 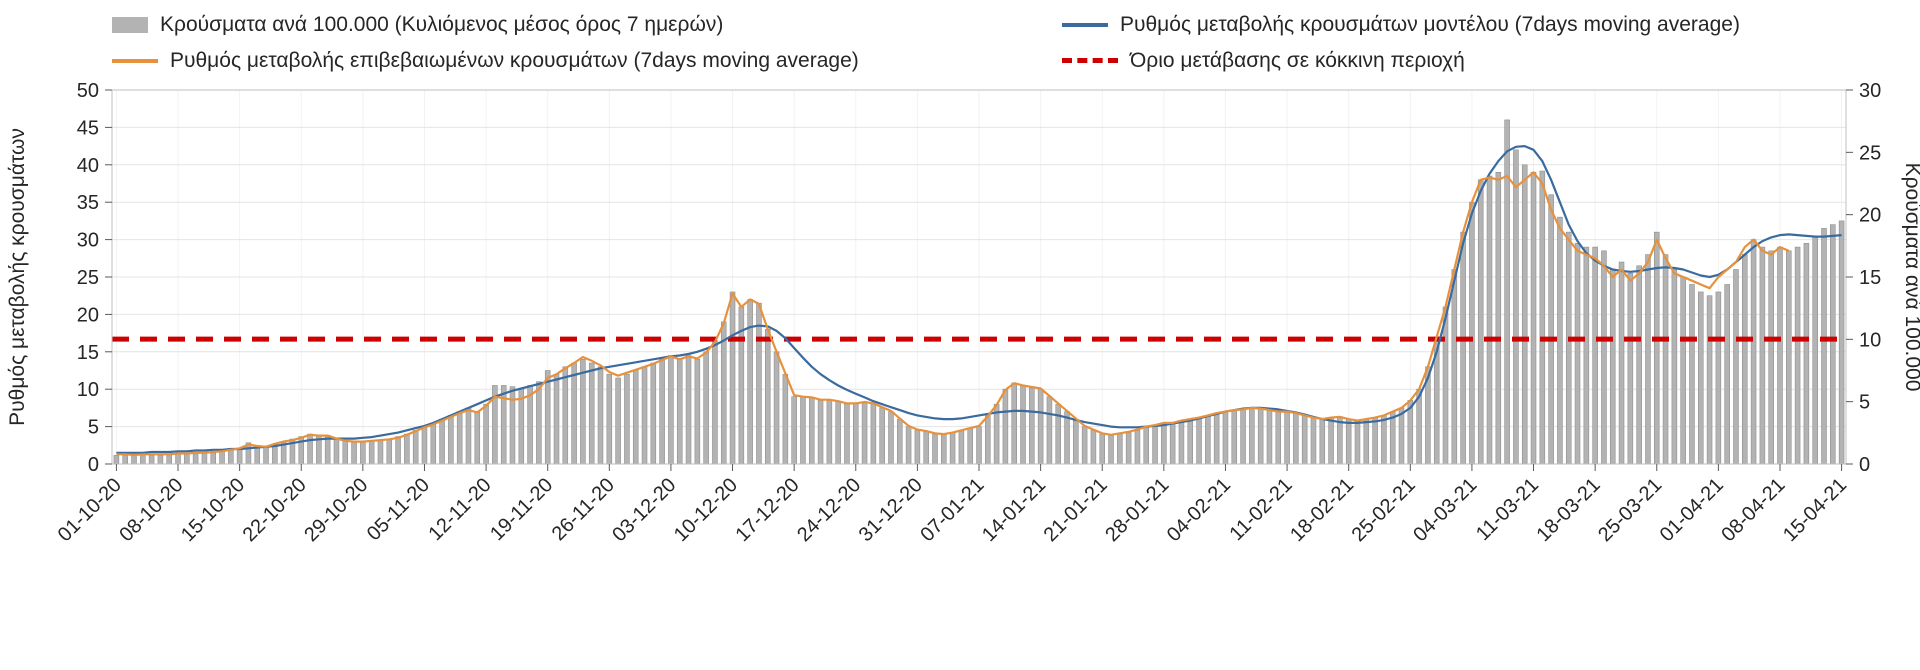 I want to click on y-axis-left: 0 5 10 15 20 25 30 35 40 45 50, so click(x=94, y=278).